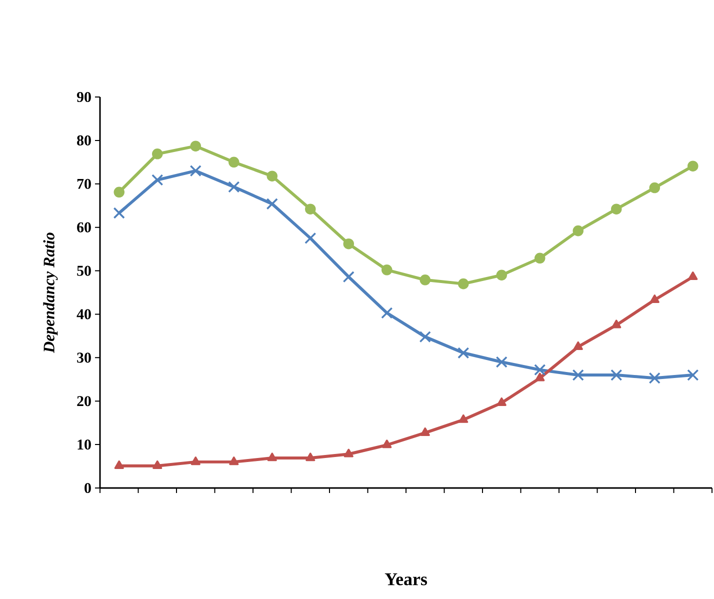 Image resolution: width=714 pixels, height=599 pixels. Describe the element at coordinates (83, 97) in the screenshot. I see `y-tick-label: 90` at that location.